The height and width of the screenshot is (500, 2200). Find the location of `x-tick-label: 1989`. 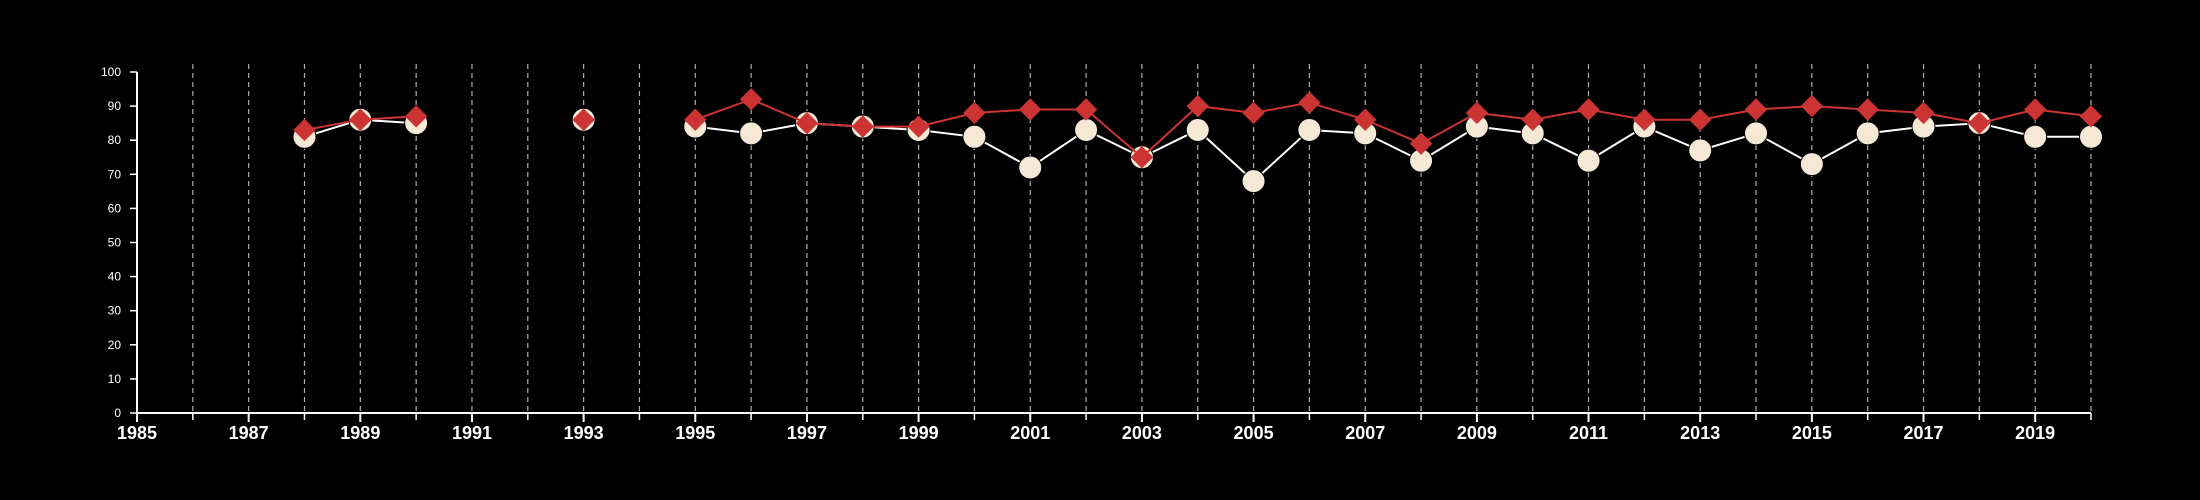

x-tick-label: 1989 is located at coordinates (360, 433).